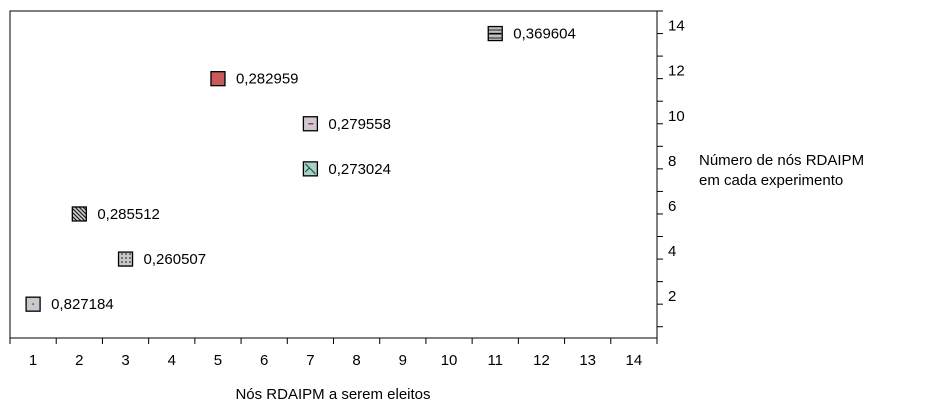 The image size is (939, 410). I want to click on x-tick-label-9: 9, so click(403, 360).